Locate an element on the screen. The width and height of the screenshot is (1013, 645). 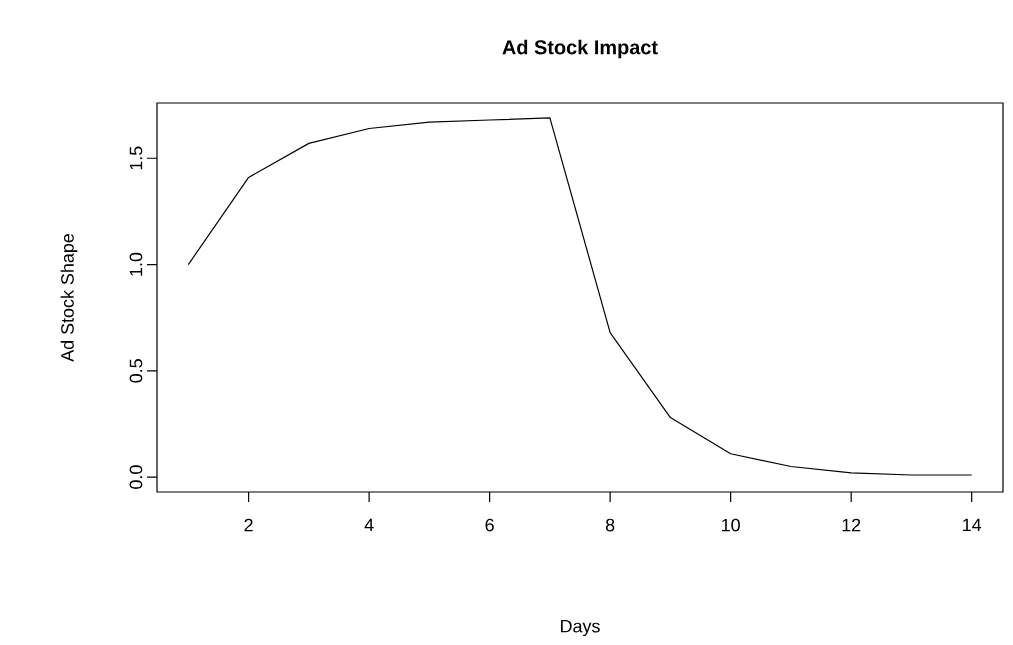
y-tick-label: 0.5 is located at coordinates (136, 371).